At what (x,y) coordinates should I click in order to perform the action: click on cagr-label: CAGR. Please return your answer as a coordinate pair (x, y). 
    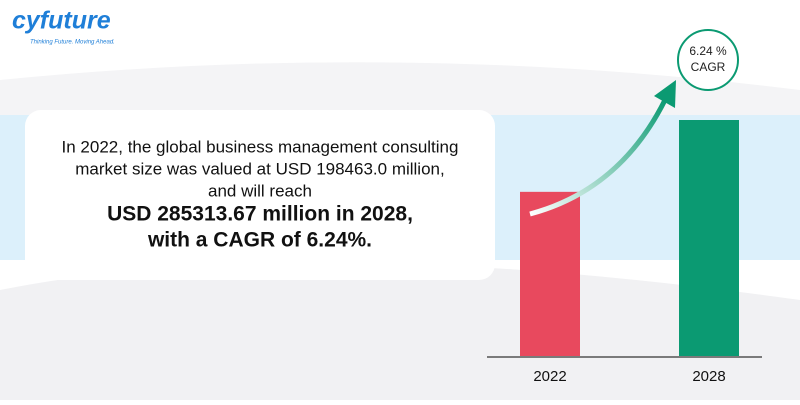
    Looking at the image, I should click on (708, 67).